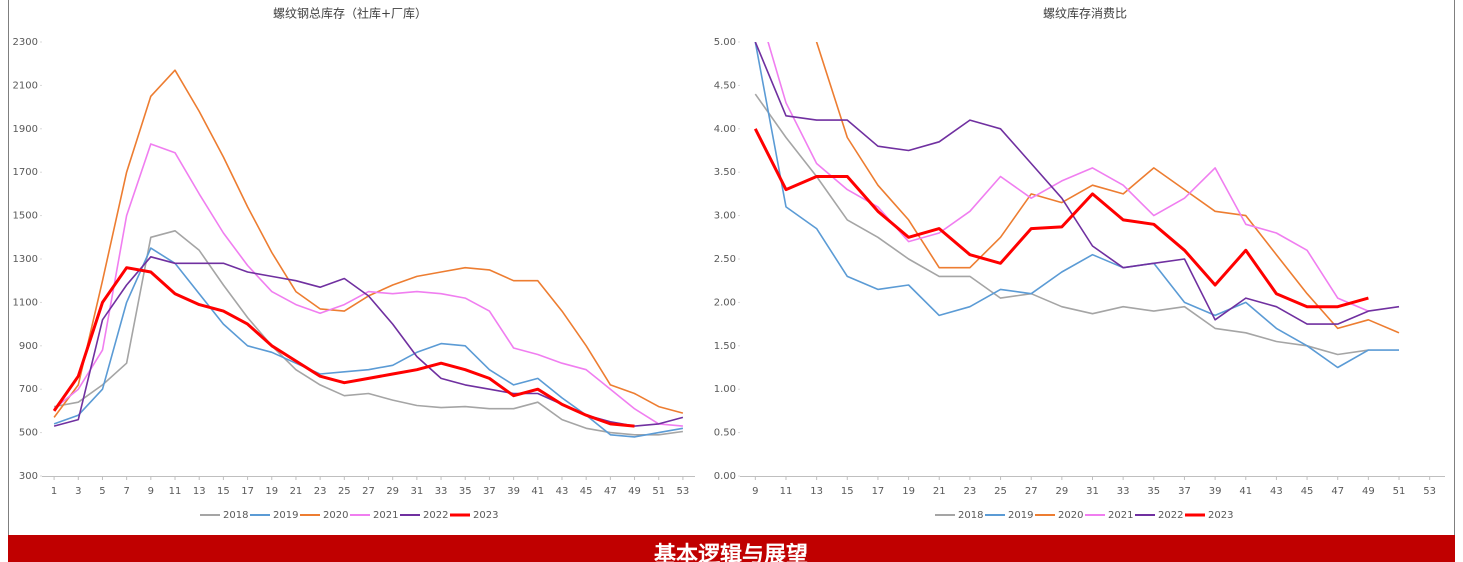 This screenshot has width=1463, height=562. Describe the element at coordinates (28, 346) in the screenshot. I see `y-tick-label: 900` at that location.